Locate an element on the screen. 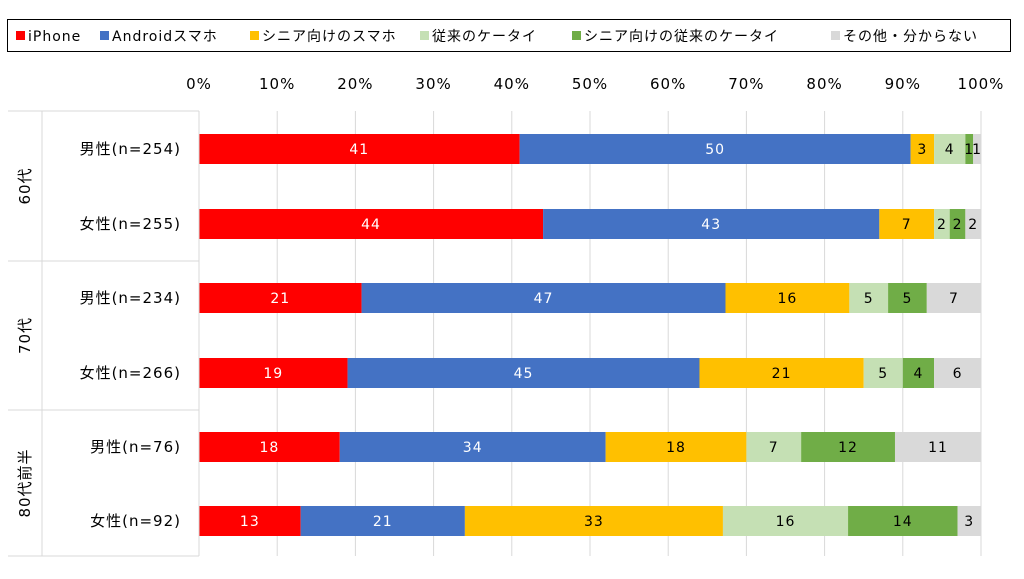  legend-label: シニア向けの従来のケータイ is located at coordinates (681, 37).